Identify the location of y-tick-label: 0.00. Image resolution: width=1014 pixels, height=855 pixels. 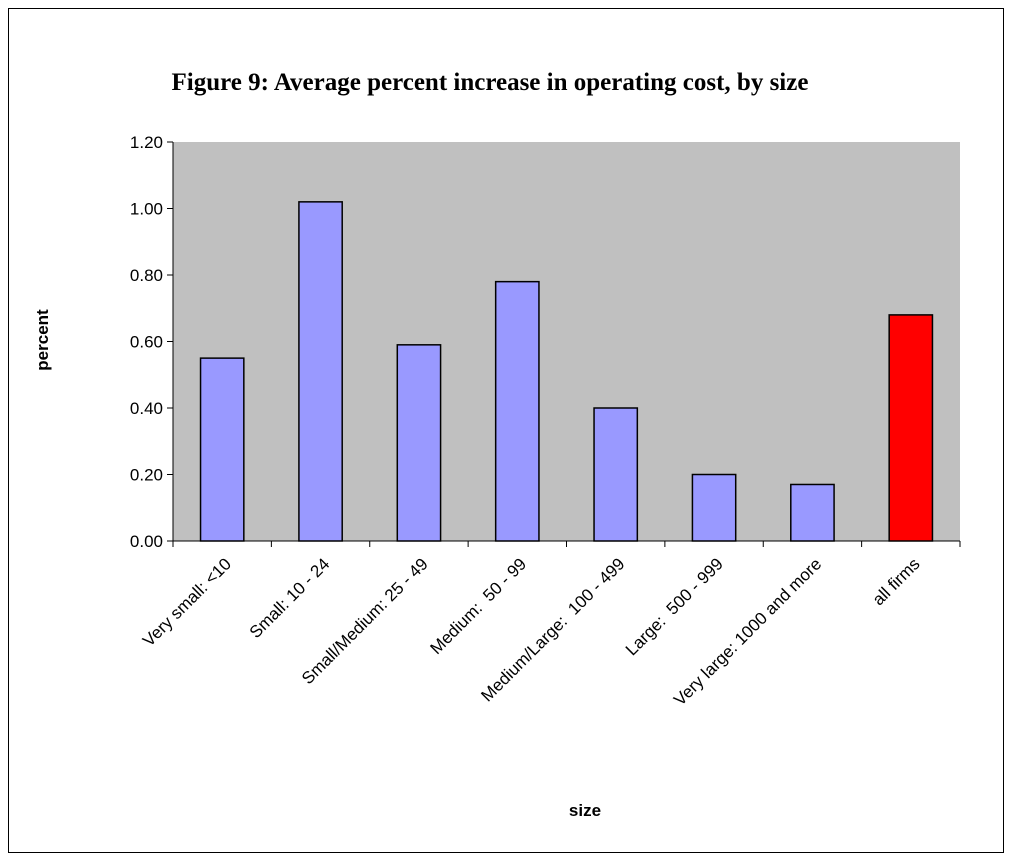
(146, 541).